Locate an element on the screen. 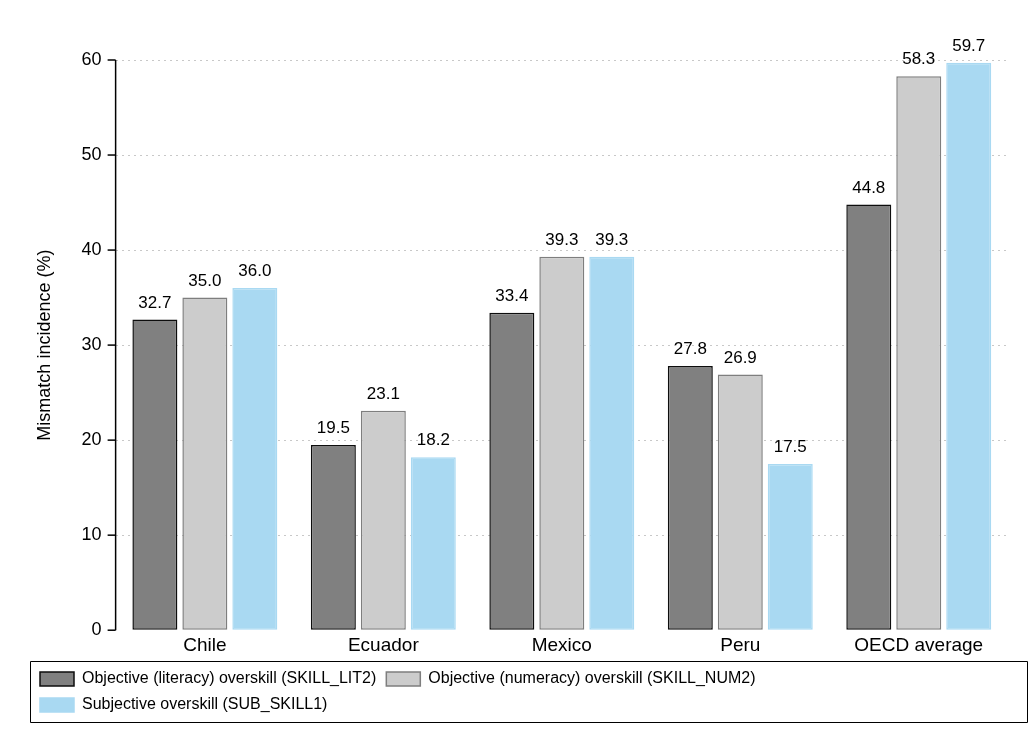 The image size is (1028, 733). data-label: 59.7 is located at coordinates (969, 46).